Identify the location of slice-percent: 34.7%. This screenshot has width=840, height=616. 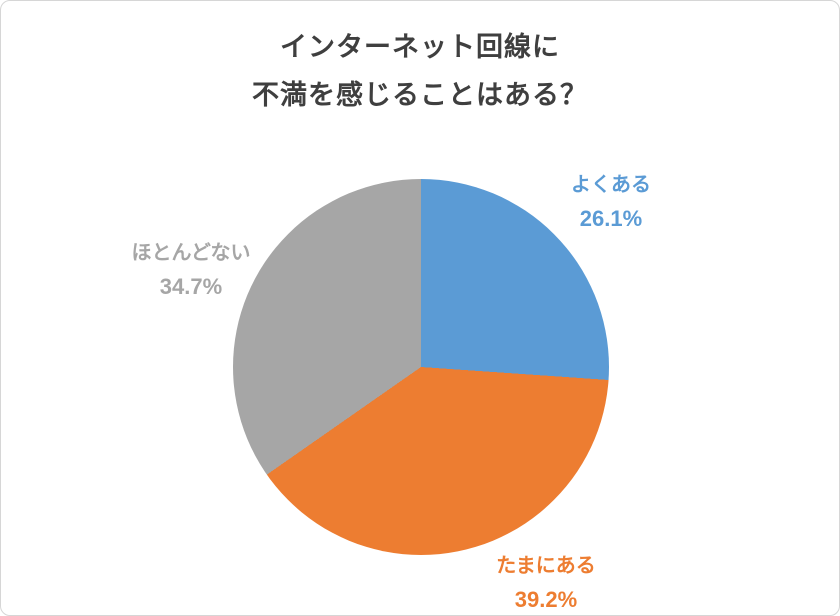
(191, 286).